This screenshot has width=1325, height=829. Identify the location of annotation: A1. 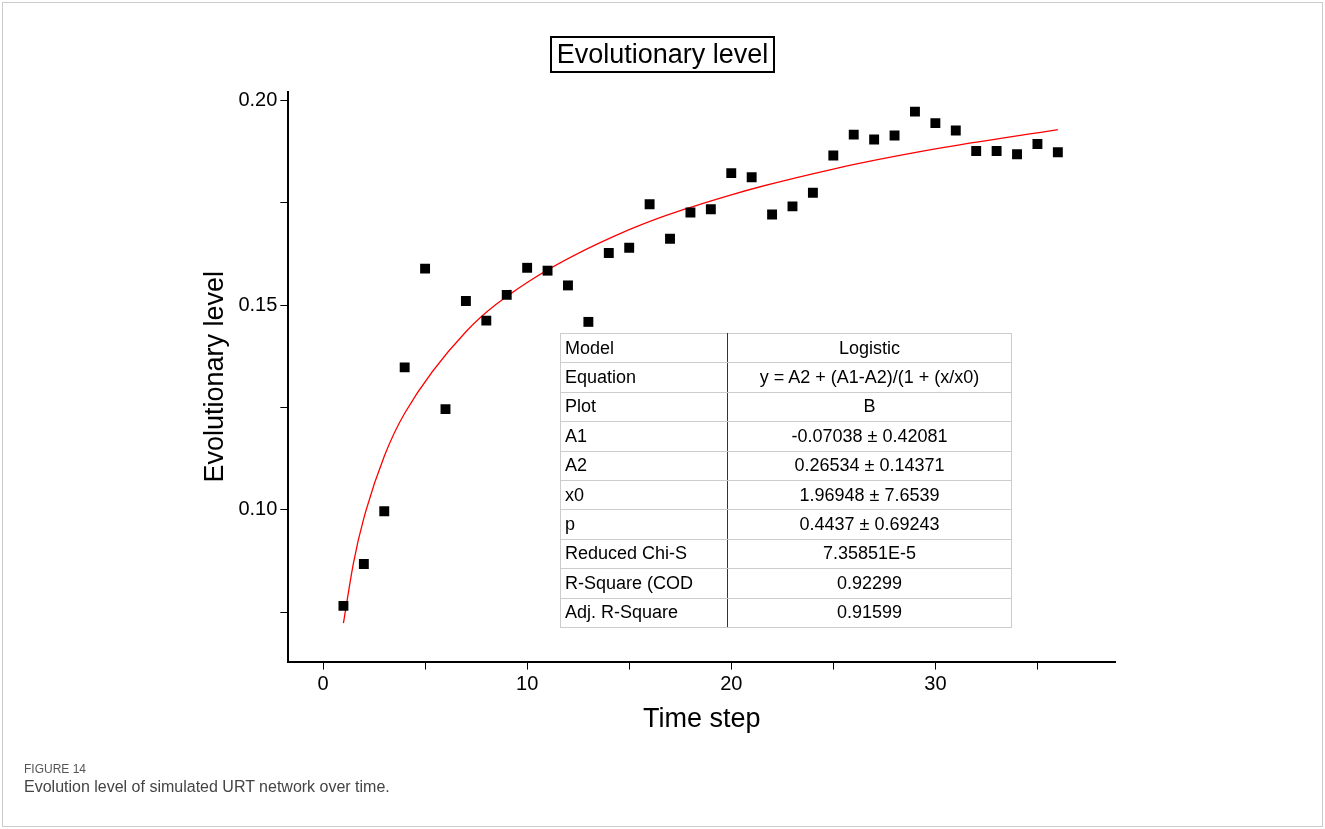
(644, 436).